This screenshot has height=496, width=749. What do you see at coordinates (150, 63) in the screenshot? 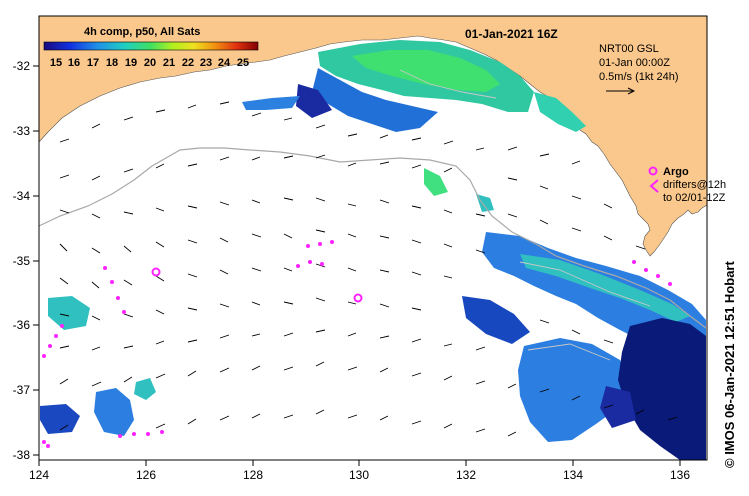
I see `colorbar-tick: 20` at bounding box center [150, 63].